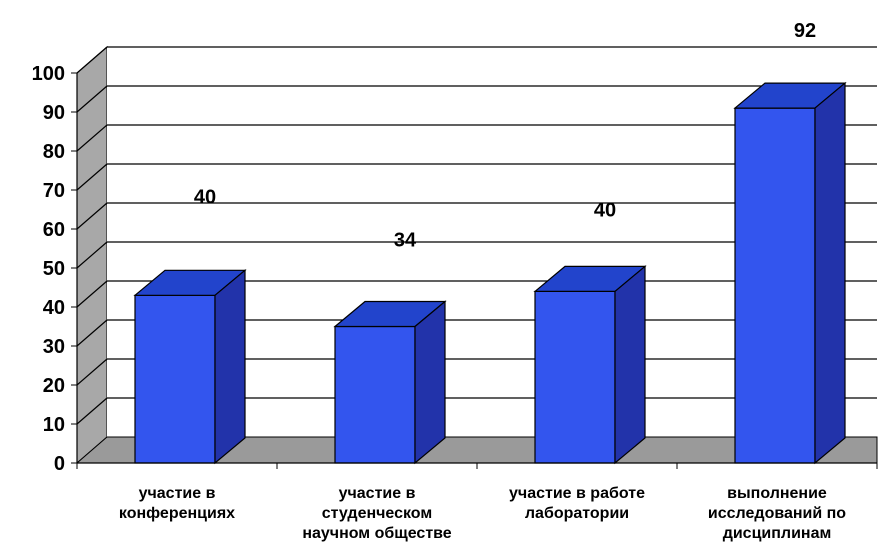 This screenshot has height=550, width=892. I want to click on y-tick-label: 100, so click(48, 74).